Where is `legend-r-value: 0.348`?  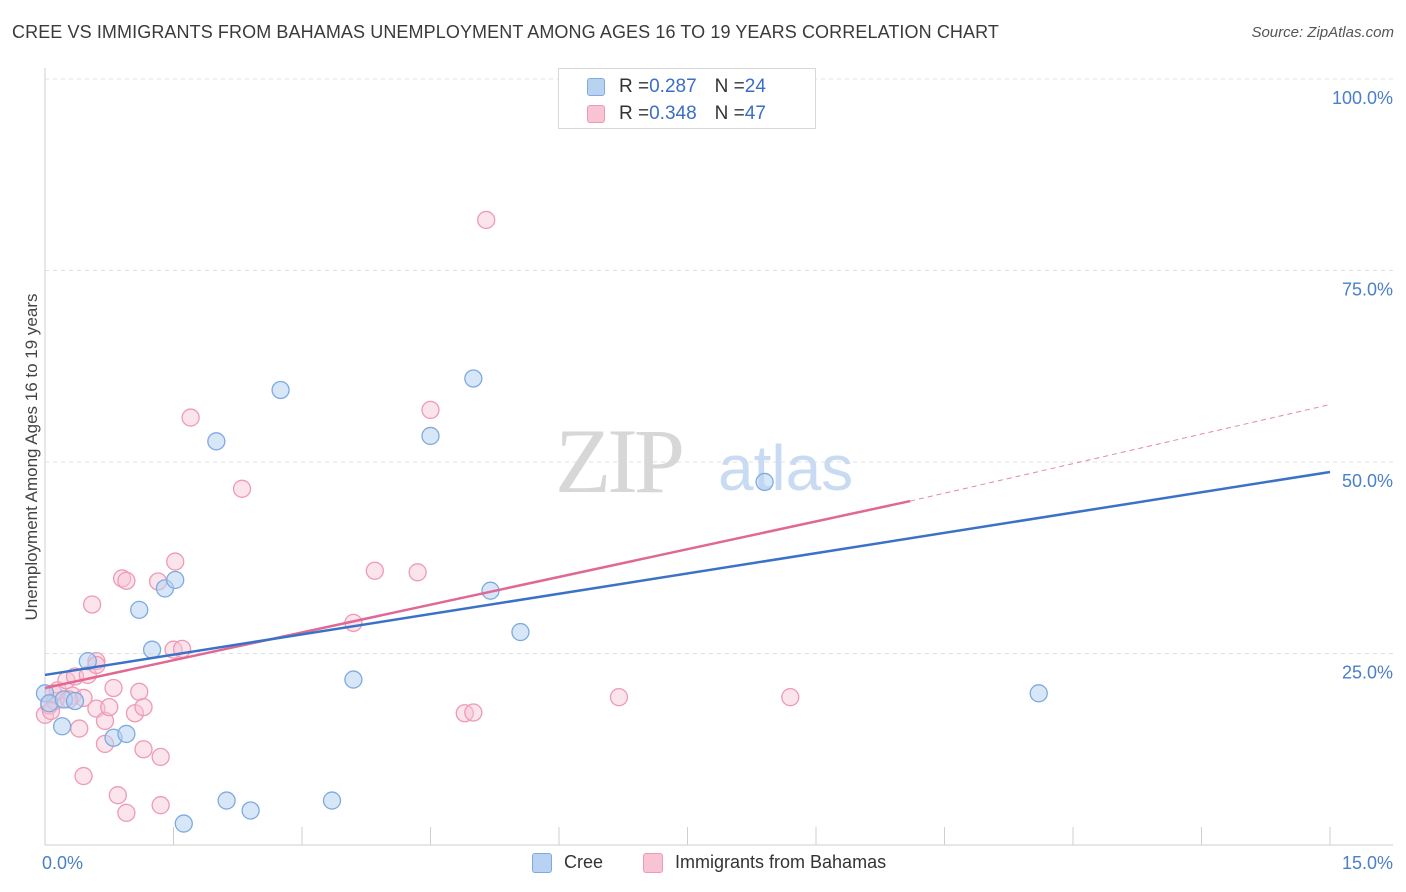 legend-r-value: 0.348 is located at coordinates (673, 113).